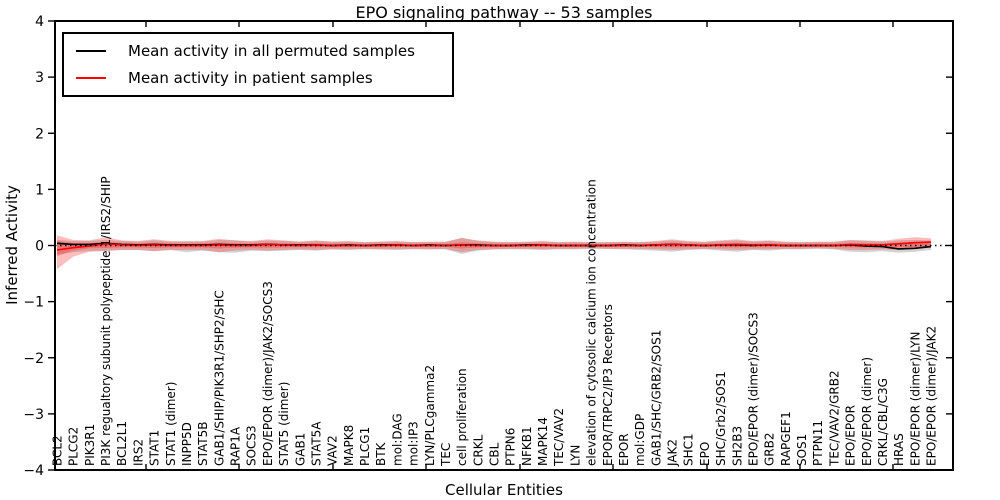 Image resolution: width=1000 pixels, height=500 pixels. Describe the element at coordinates (737, 446) in the screenshot. I see `x-tick-label-entity: SH2B3` at that location.